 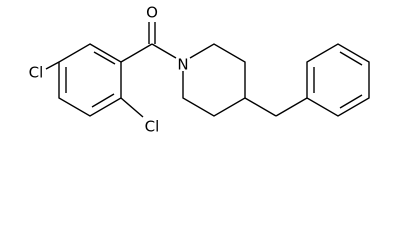 I want to click on phenyl-ring, so click(x=338, y=80).